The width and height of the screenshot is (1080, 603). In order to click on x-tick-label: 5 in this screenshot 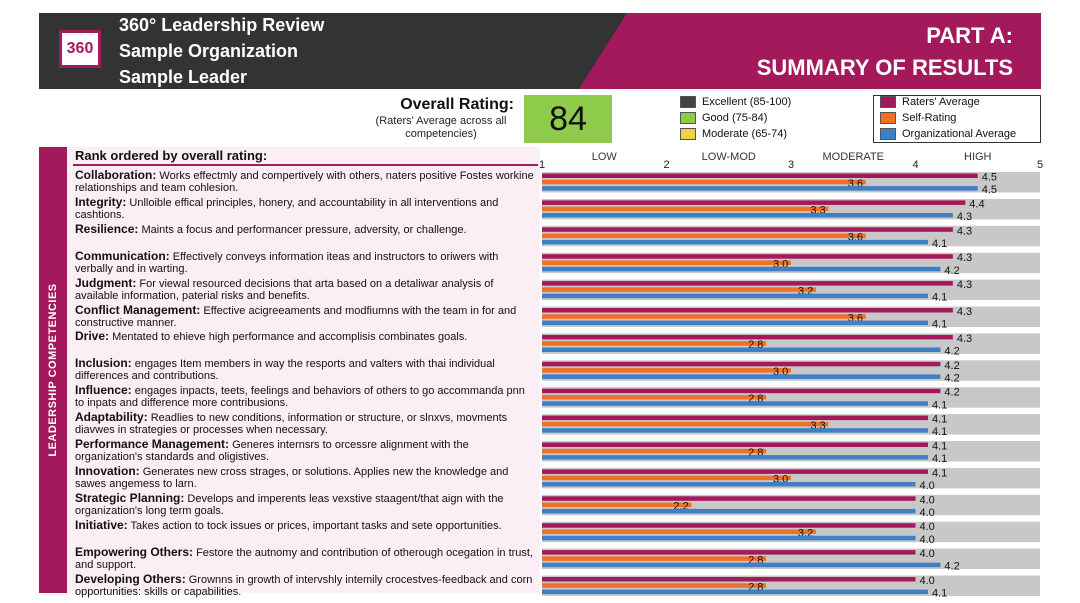, I will do `click(1040, 165)`.